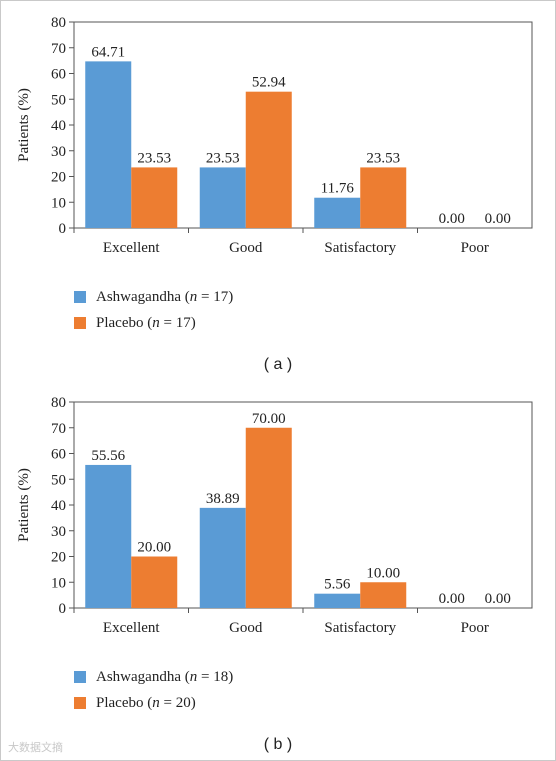 Image resolution: width=556 pixels, height=761 pixels. I want to click on legend-b: Ashwagandha (n = 18) Placebo (n = 20), so click(153, 690).